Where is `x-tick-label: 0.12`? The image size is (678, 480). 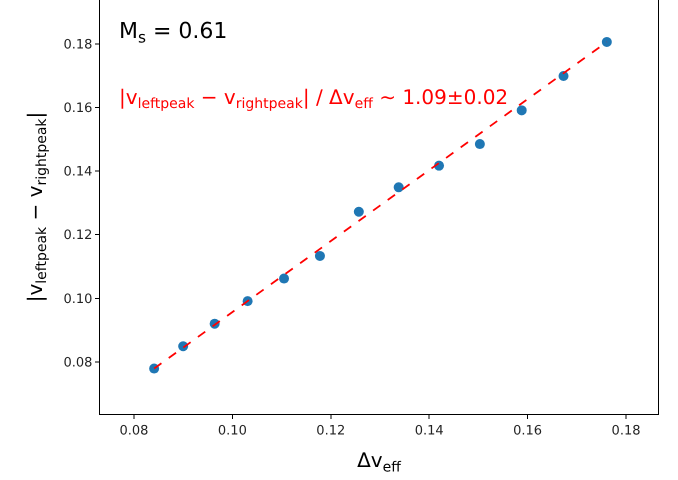
x-tick-label: 0.12 is located at coordinates (331, 431).